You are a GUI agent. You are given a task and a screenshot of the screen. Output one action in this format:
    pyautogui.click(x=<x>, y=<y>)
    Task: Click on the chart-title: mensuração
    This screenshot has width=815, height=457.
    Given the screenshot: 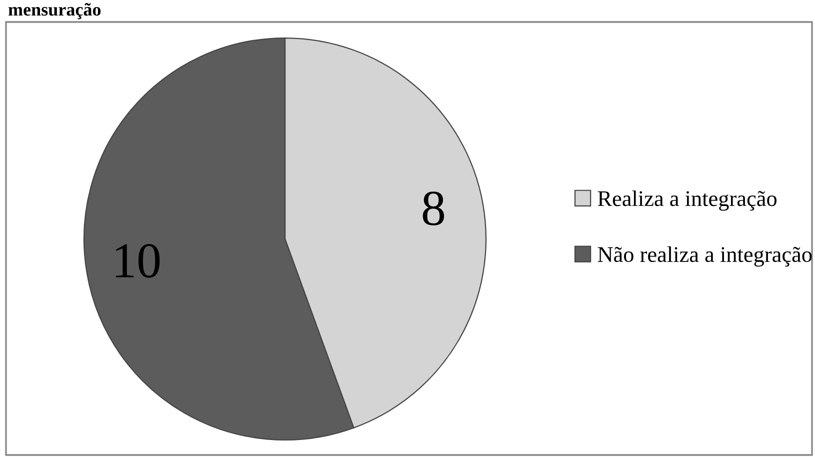 What is the action you would take?
    pyautogui.click(x=54, y=11)
    